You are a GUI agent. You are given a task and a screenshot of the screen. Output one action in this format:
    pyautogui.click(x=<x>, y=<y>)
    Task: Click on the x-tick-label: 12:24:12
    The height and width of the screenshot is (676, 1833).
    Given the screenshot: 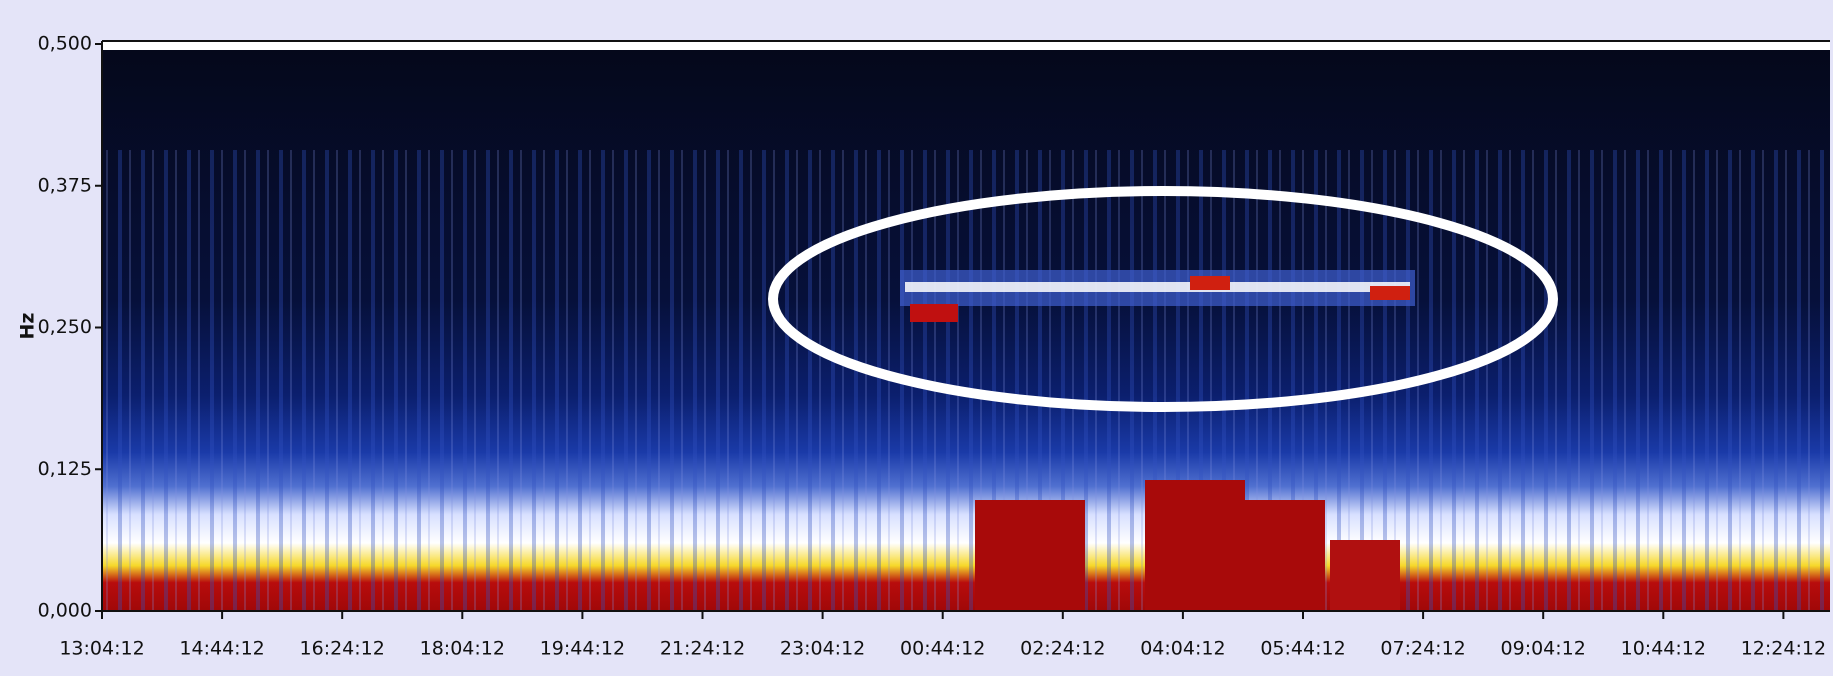 What is the action you would take?
    pyautogui.click(x=1783, y=649)
    